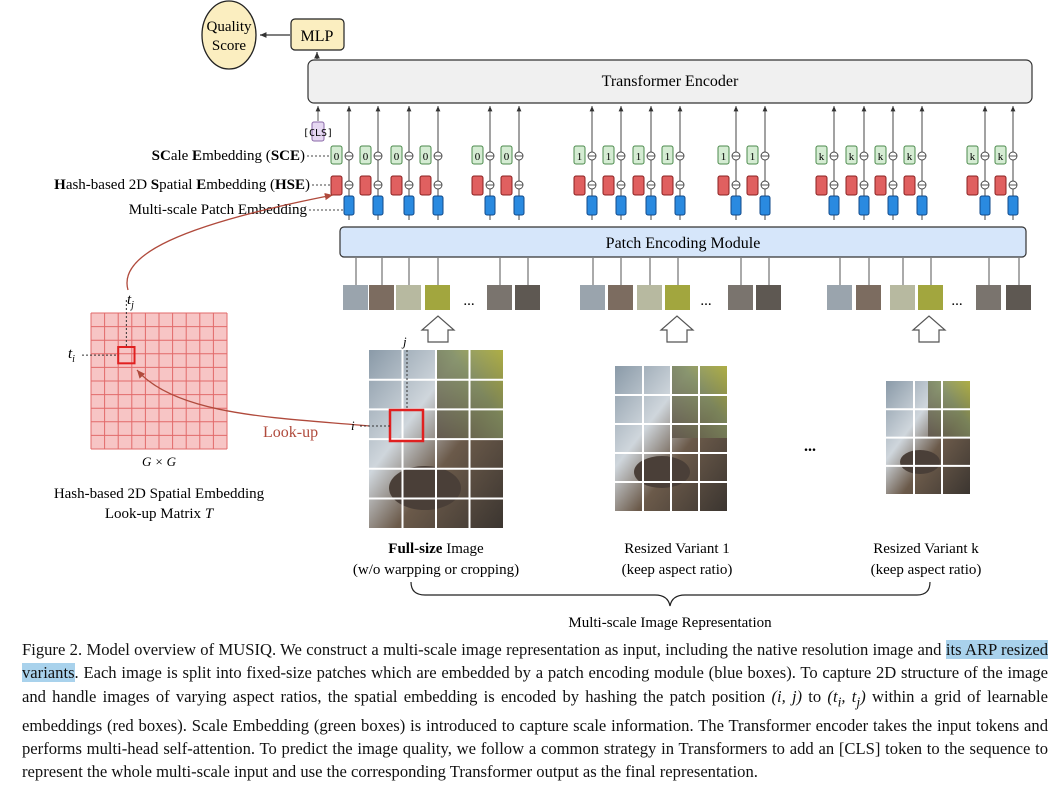 This screenshot has height=801, width=1059. What do you see at coordinates (670, 594) in the screenshot?
I see `brace` at bounding box center [670, 594].